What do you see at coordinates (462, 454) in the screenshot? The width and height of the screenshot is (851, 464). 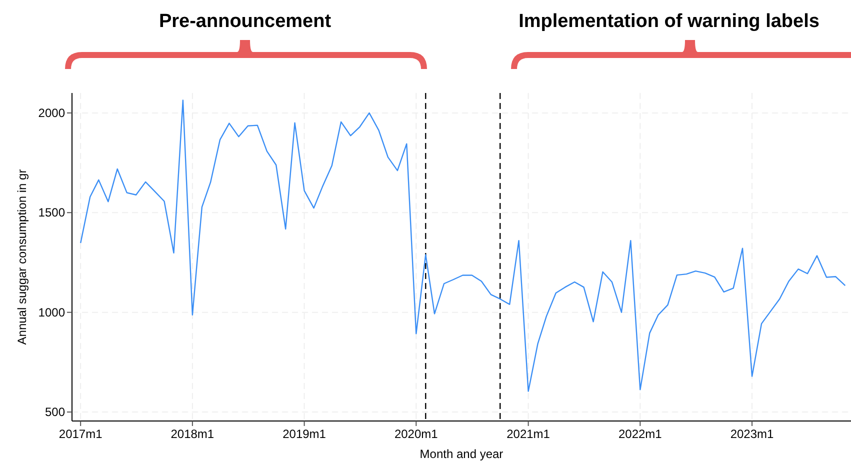 I see `x-axis-title: Month and year` at bounding box center [462, 454].